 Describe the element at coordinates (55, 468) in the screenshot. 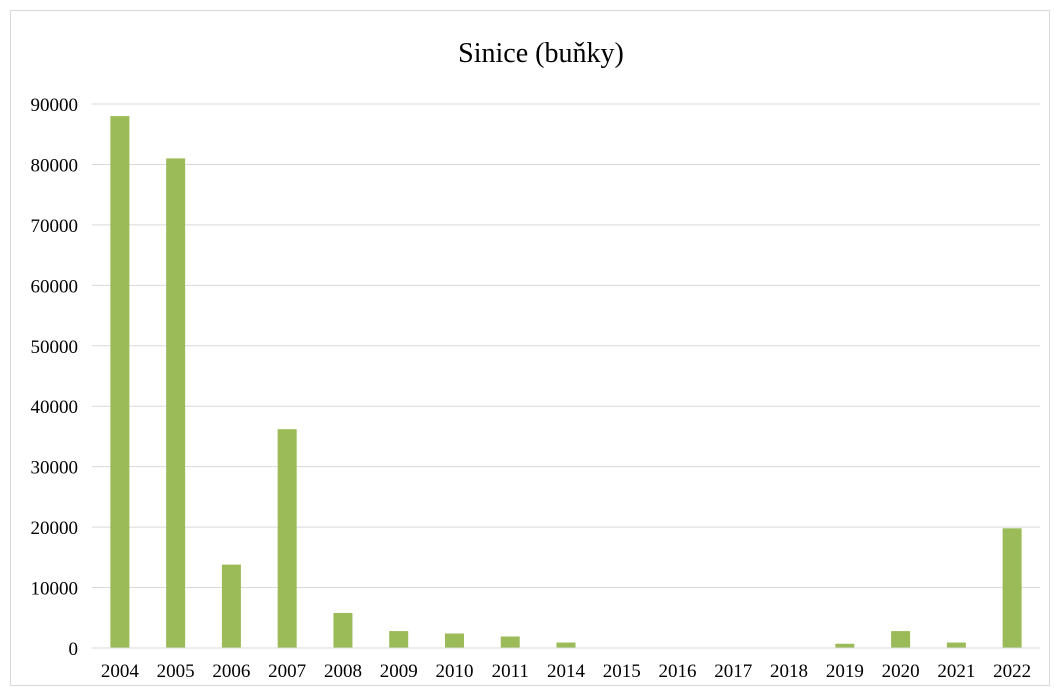

I see `y-tick-label: 30000` at that location.